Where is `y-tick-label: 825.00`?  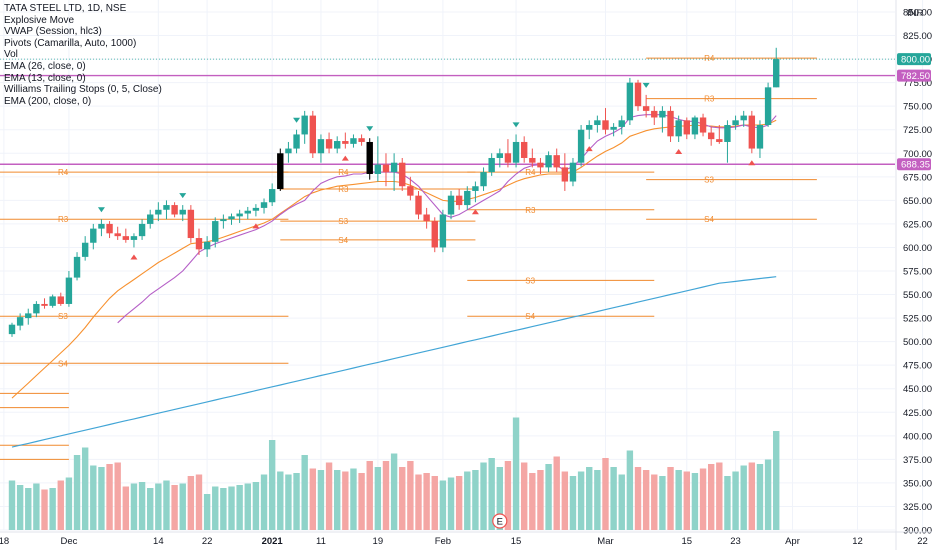 y-tick-label: 825.00 is located at coordinates (917, 36).